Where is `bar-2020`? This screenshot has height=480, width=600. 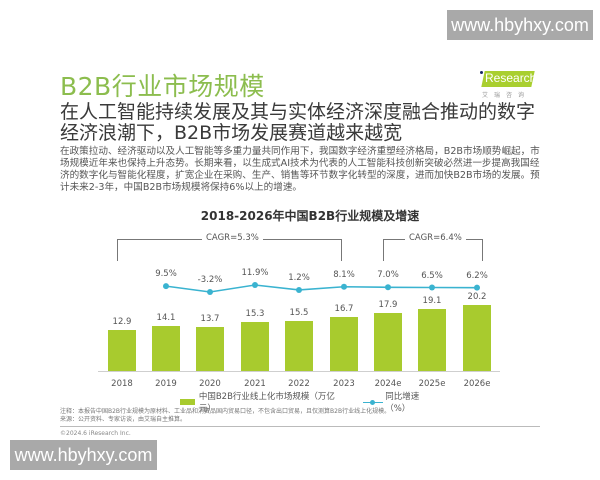 bar-2020 is located at coordinates (210, 349).